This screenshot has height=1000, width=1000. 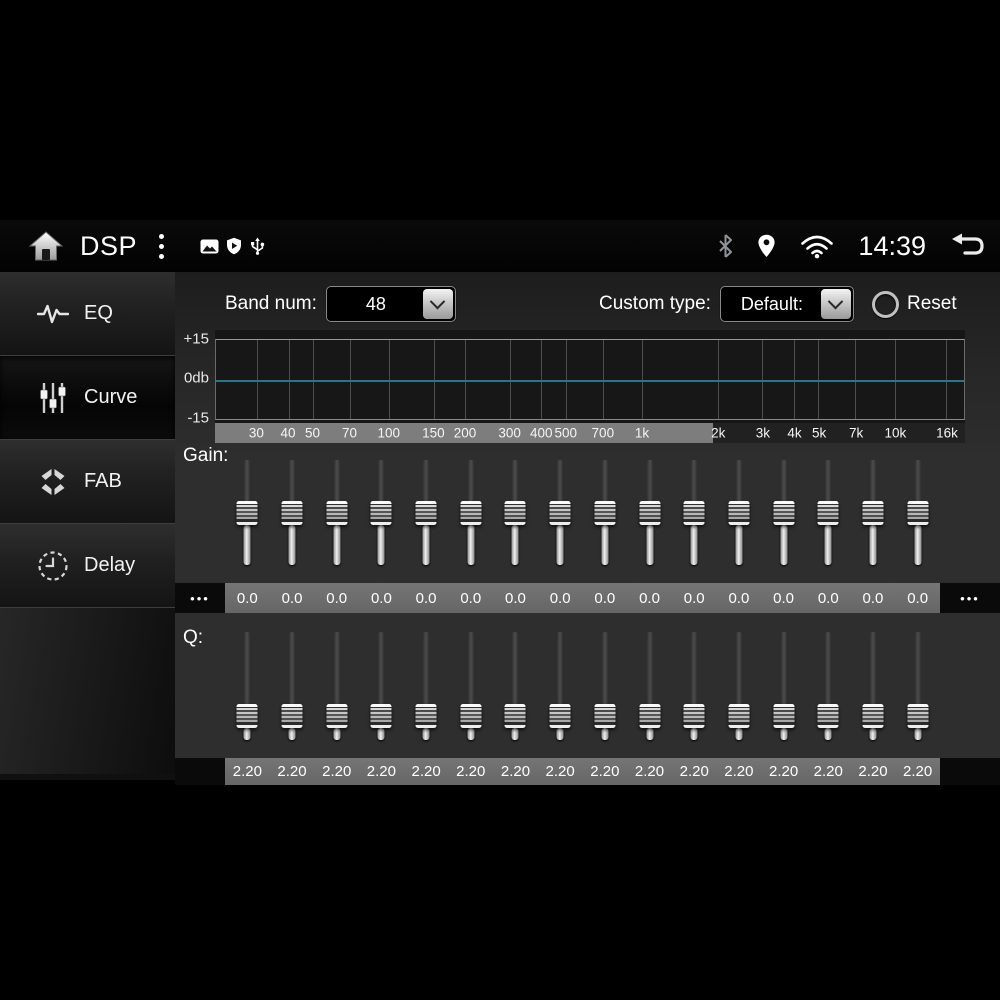 I want to click on gain-scroll-right-button: •••, so click(x=970, y=598).